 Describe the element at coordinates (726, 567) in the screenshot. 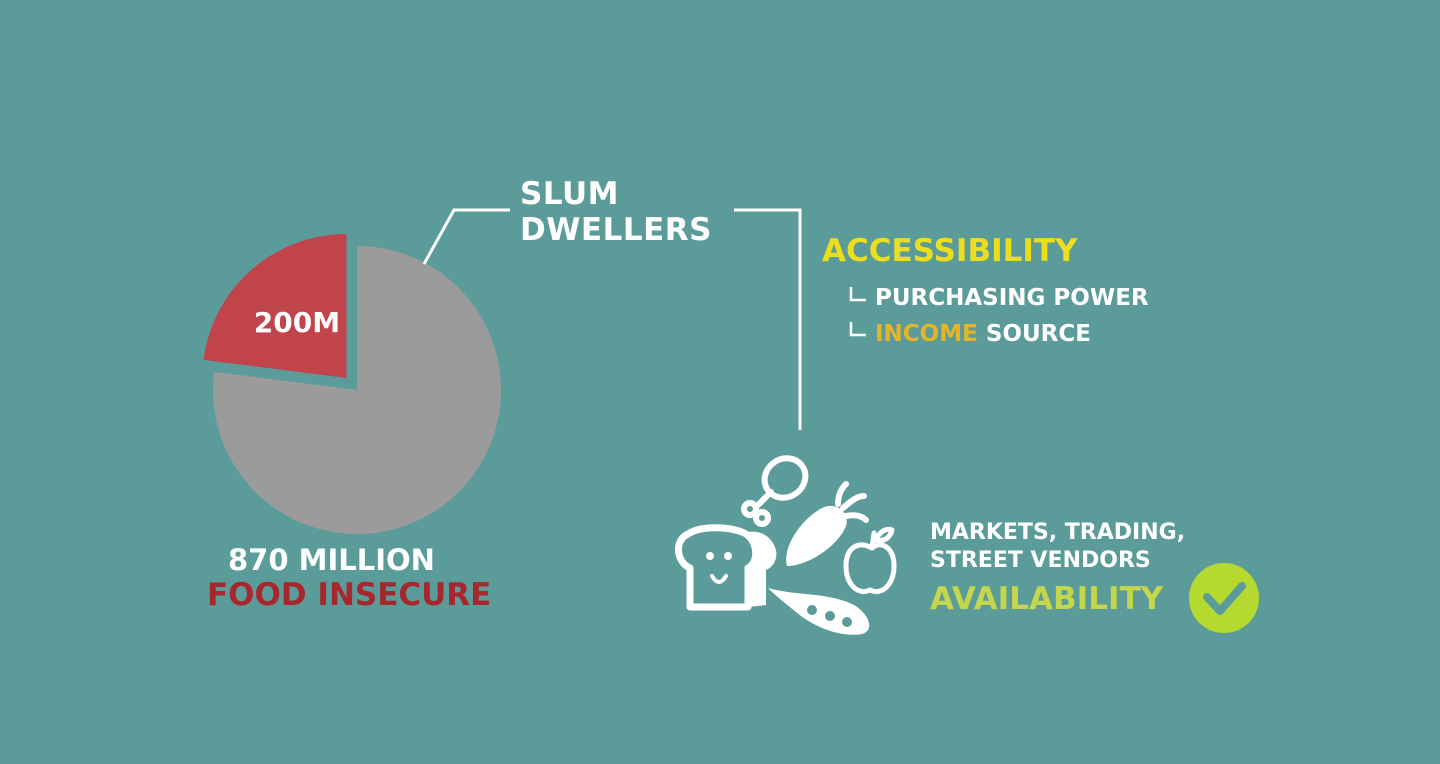

I see `bread-icon` at that location.